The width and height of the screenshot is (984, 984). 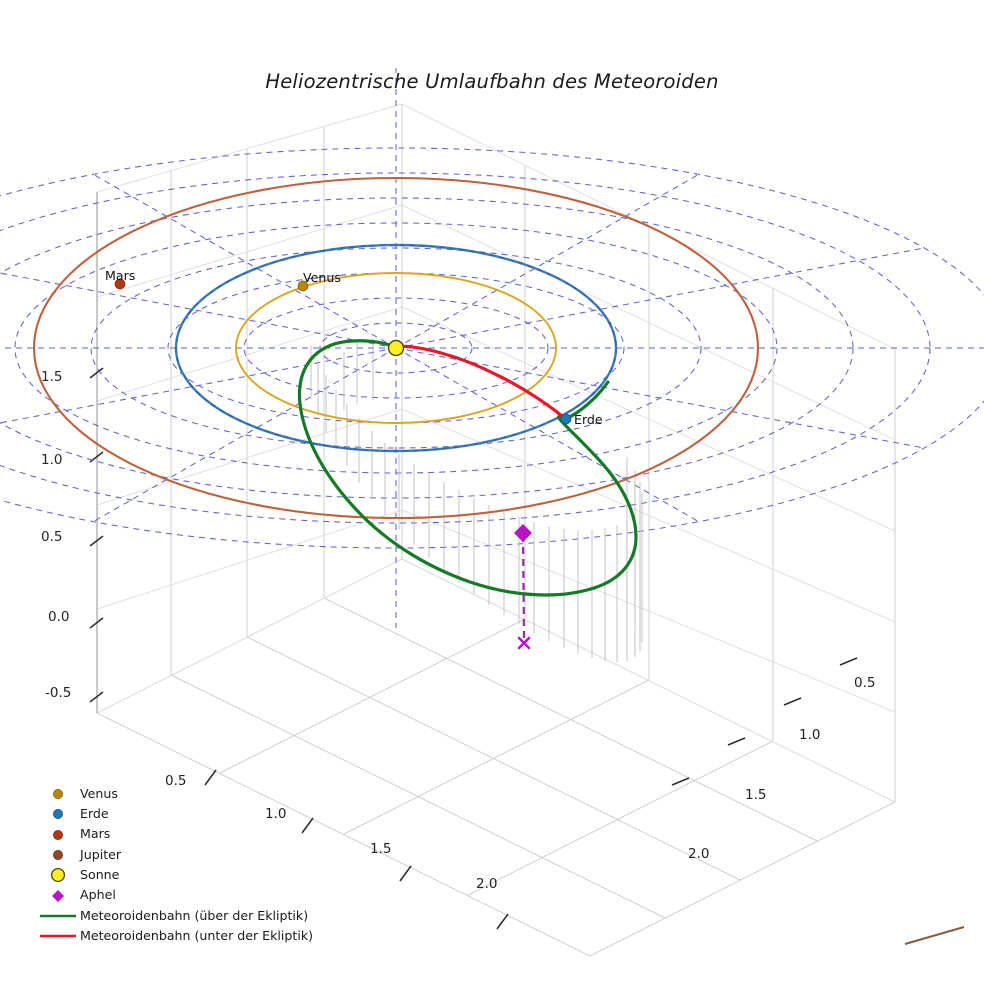 What do you see at coordinates (186, 895) in the screenshot?
I see `legend-item-aphel: Aphel` at bounding box center [186, 895].